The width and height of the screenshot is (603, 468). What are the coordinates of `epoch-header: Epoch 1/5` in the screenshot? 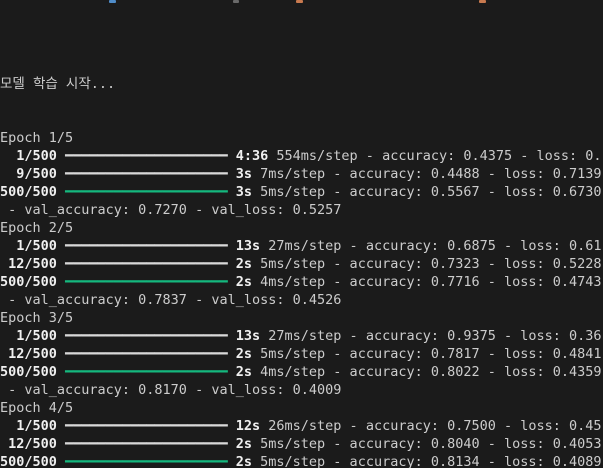 It's located at (37, 138).